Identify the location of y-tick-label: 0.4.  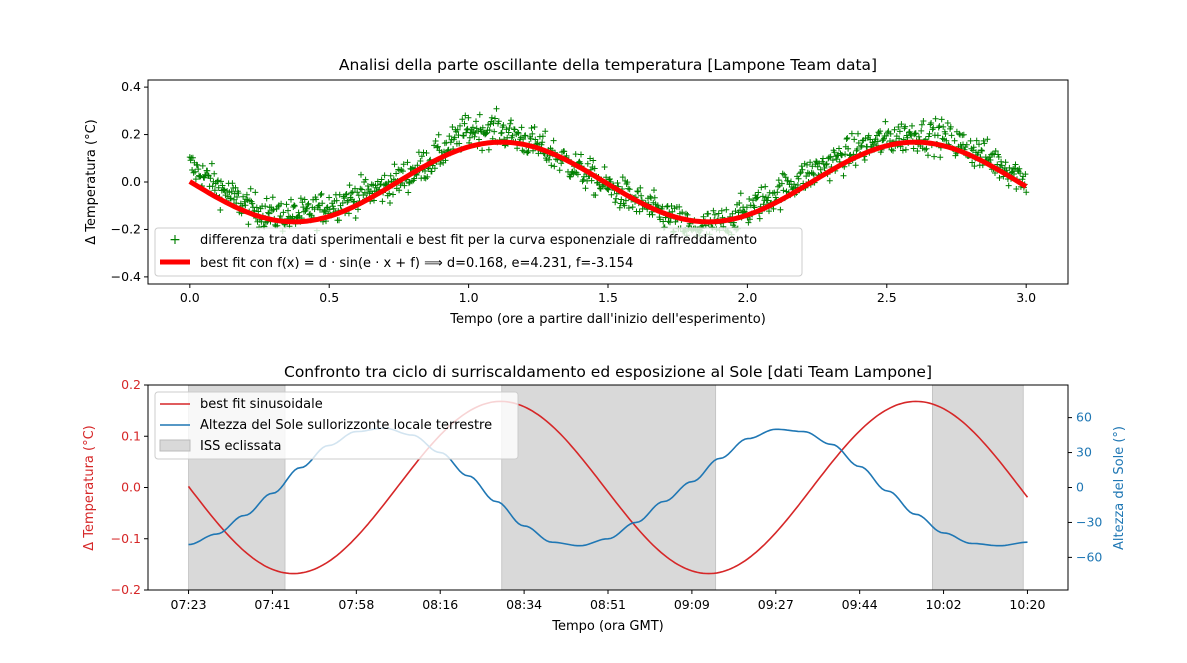
(131, 86).